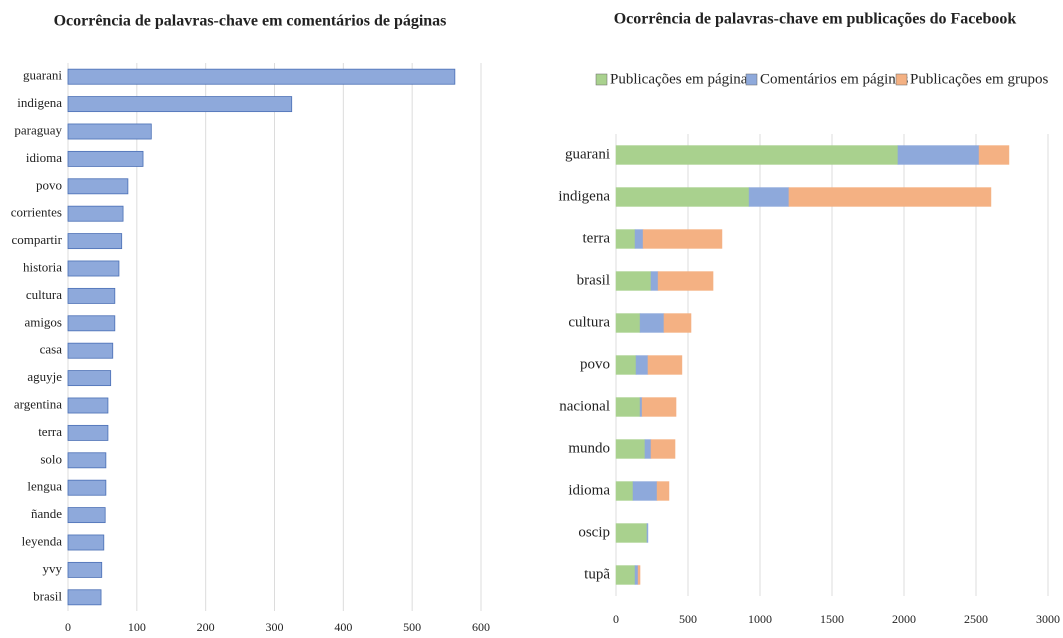 This screenshot has width=1063, height=638. I want to click on y-tick-label: oscip, so click(594, 532).